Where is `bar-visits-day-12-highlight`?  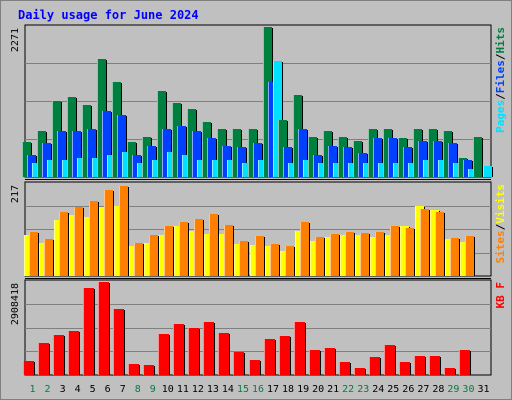 bar-visits-day-12-highlight is located at coordinates (189, 253).